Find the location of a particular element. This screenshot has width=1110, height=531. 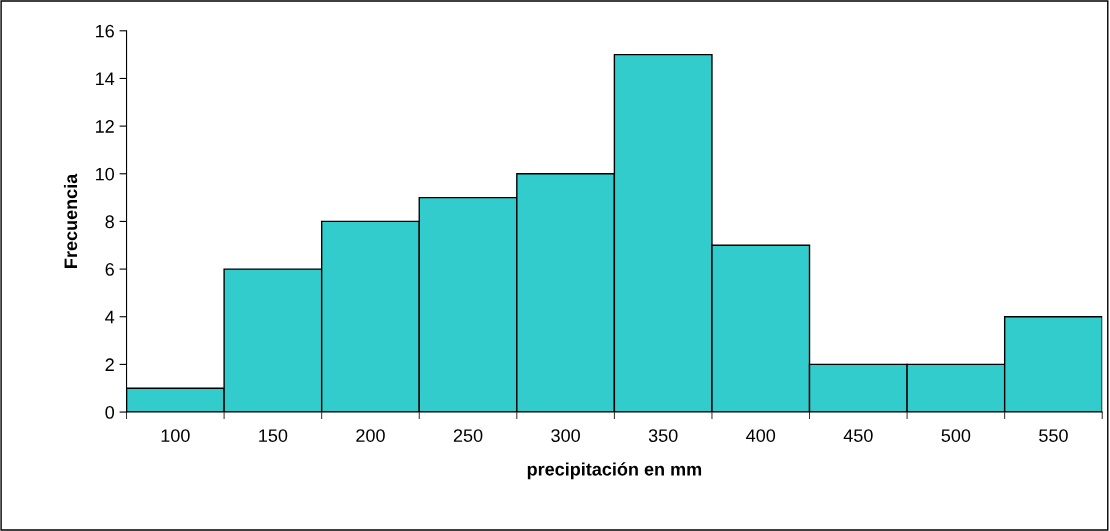

x-tick-label: 350 is located at coordinates (663, 435).